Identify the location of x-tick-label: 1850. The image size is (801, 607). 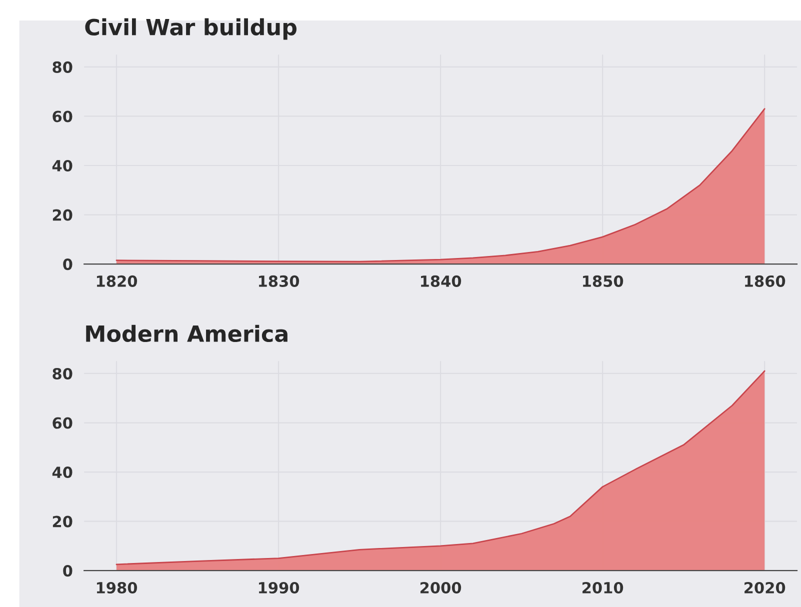
(603, 281).